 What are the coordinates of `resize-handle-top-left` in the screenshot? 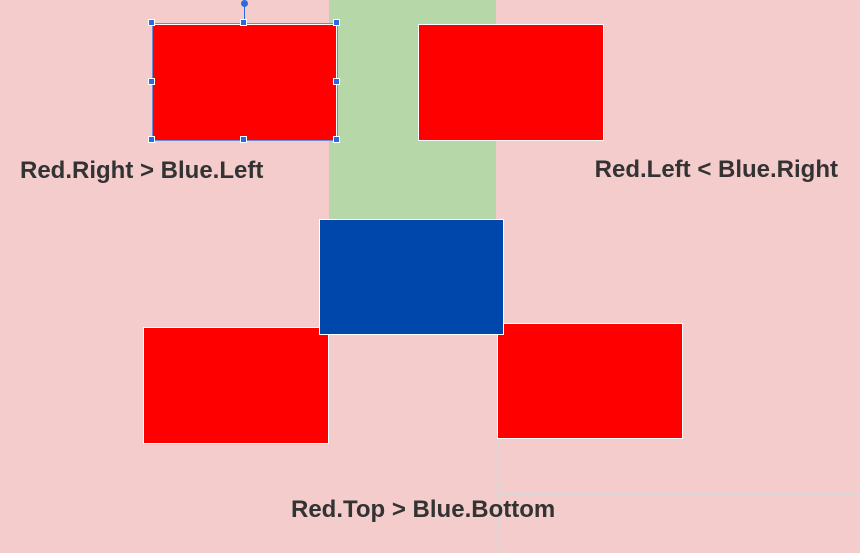 It's located at (151, 22).